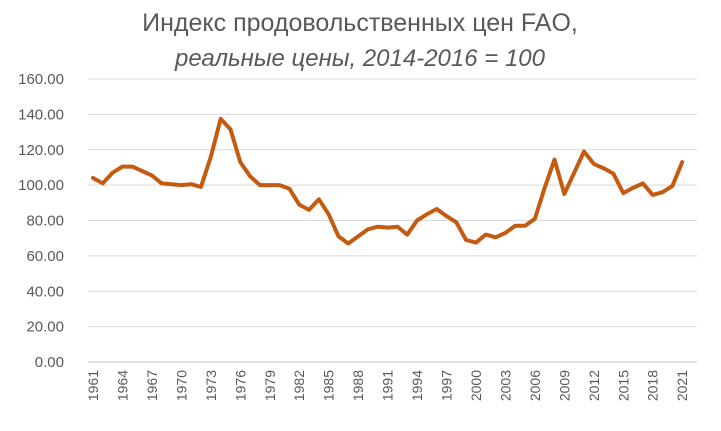  What do you see at coordinates (447, 385) in the screenshot?
I see `x-tick-label: 1997` at bounding box center [447, 385].